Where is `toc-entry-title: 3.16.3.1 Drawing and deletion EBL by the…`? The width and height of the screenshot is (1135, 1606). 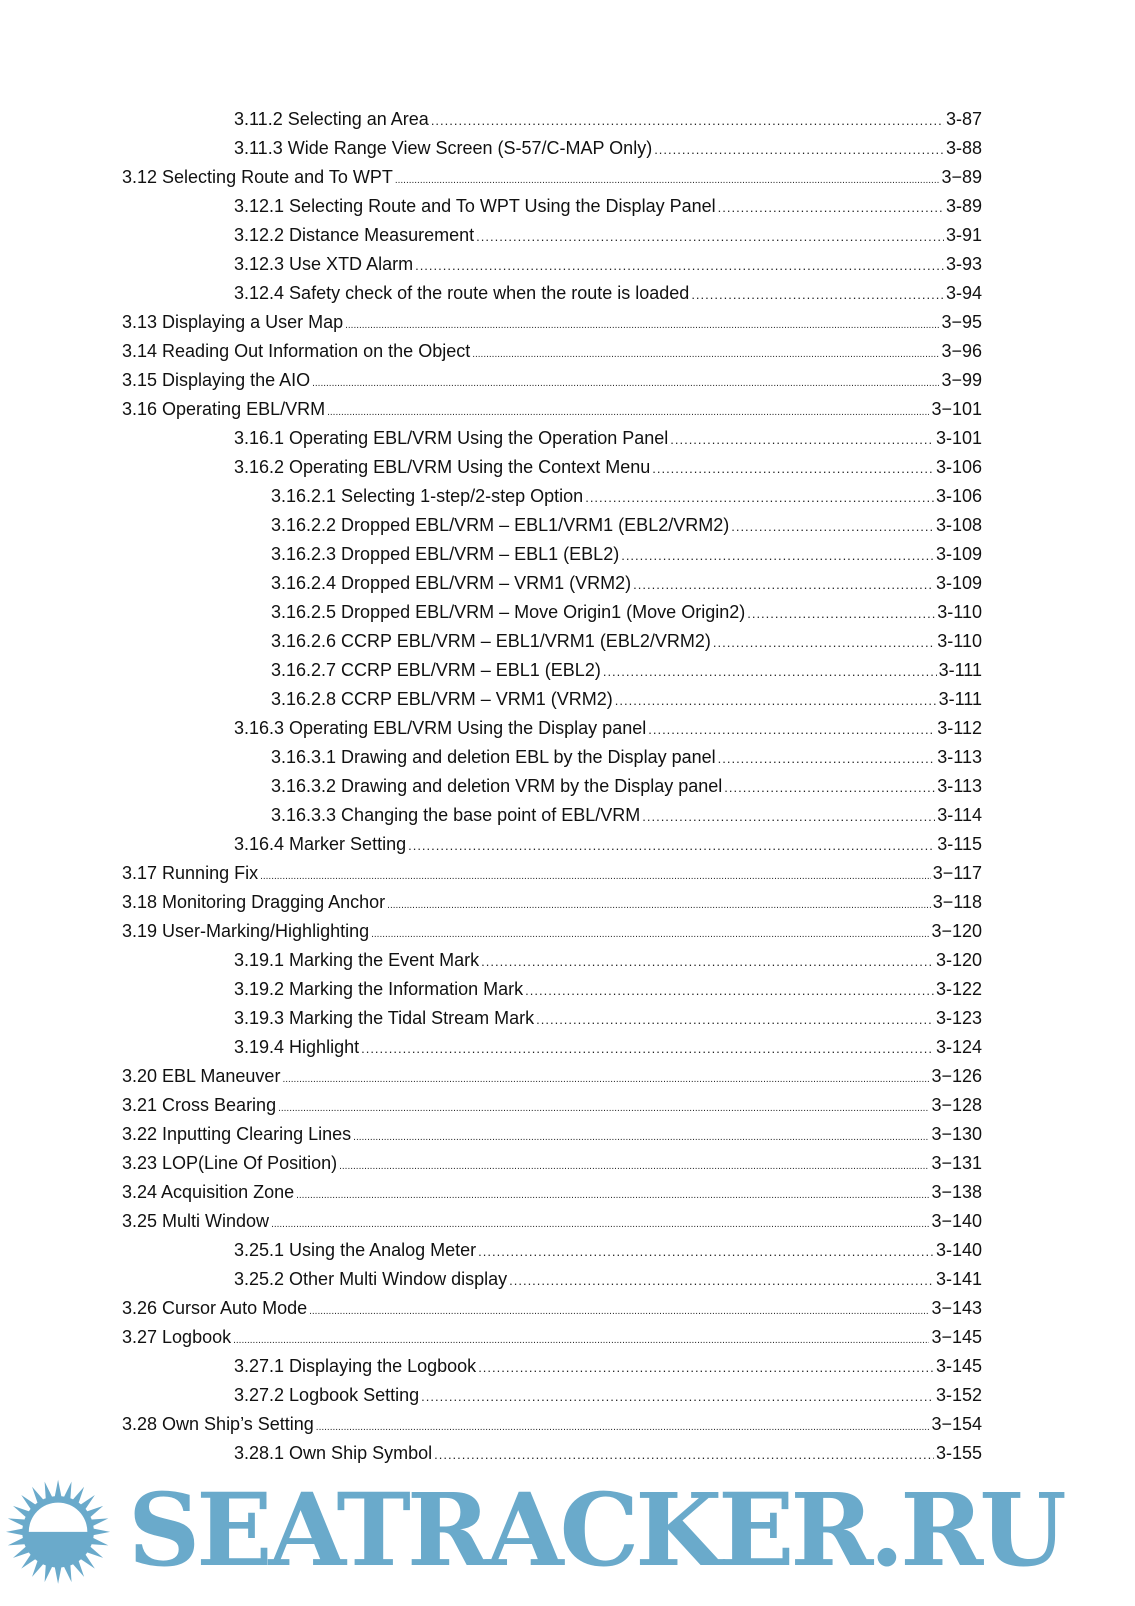
toc-entry-title: 3.16.3.1 Drawing and deletion EBL by the… is located at coordinates (493, 757).